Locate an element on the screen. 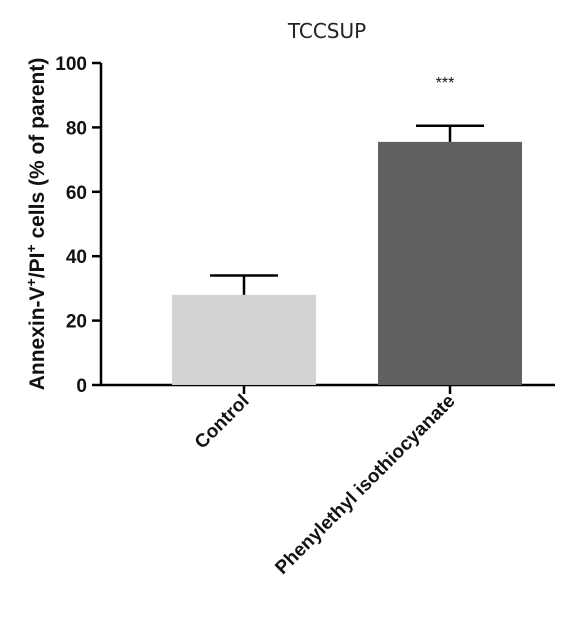  bar-control is located at coordinates (244, 339).